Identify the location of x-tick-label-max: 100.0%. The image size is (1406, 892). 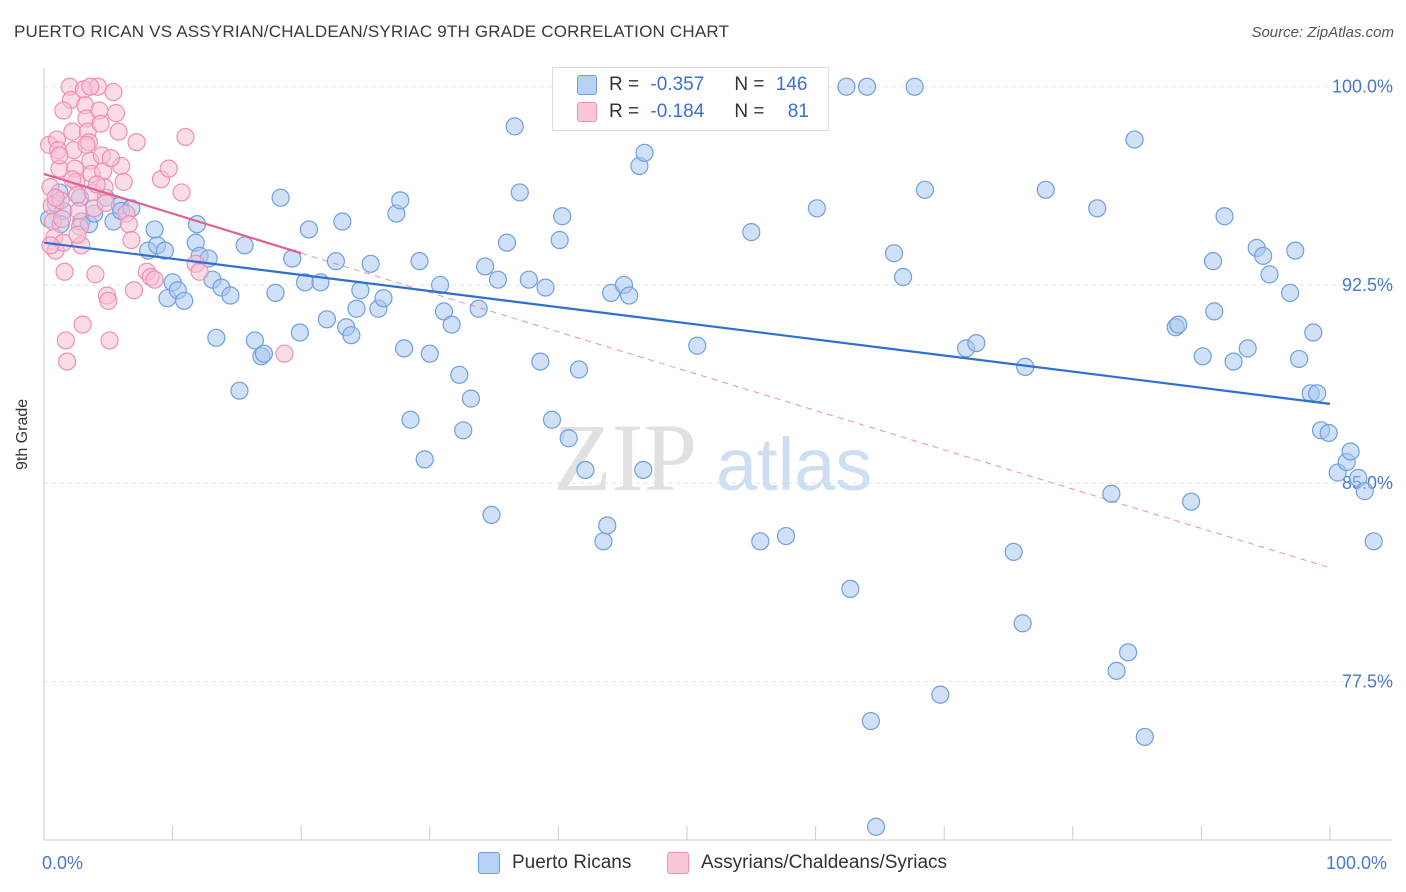
(1357, 863).